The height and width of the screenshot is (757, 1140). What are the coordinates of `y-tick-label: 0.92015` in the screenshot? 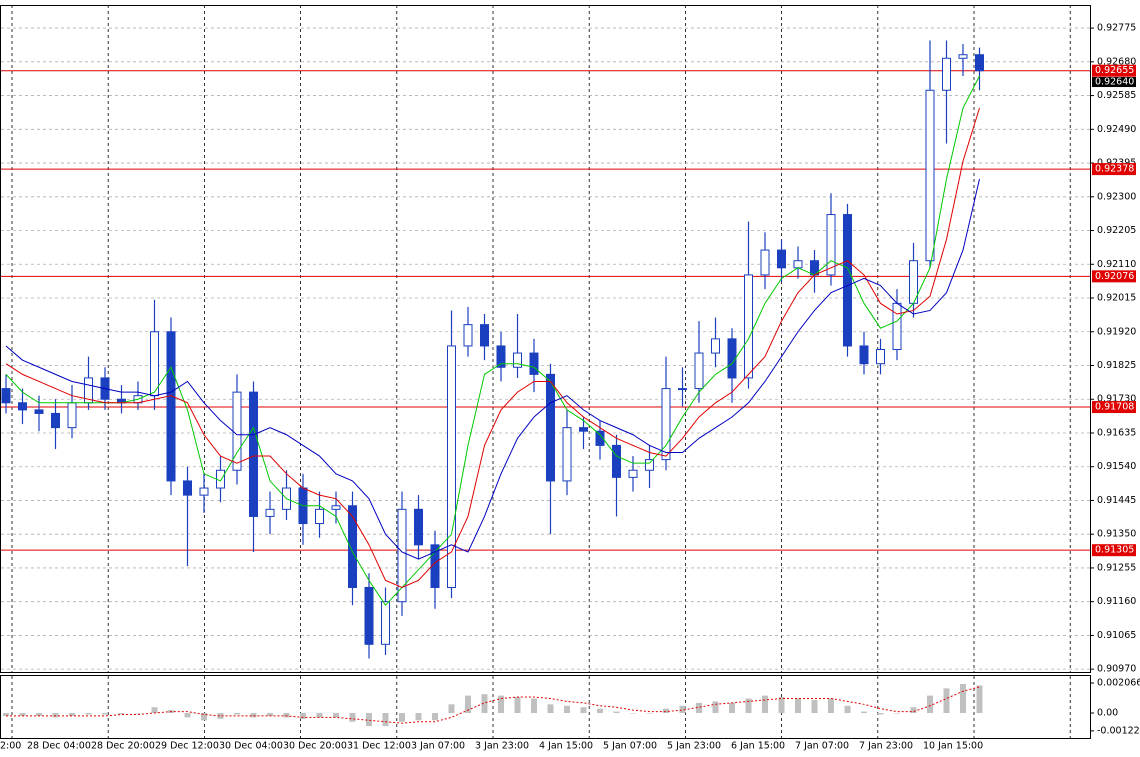 It's located at (1116, 298).